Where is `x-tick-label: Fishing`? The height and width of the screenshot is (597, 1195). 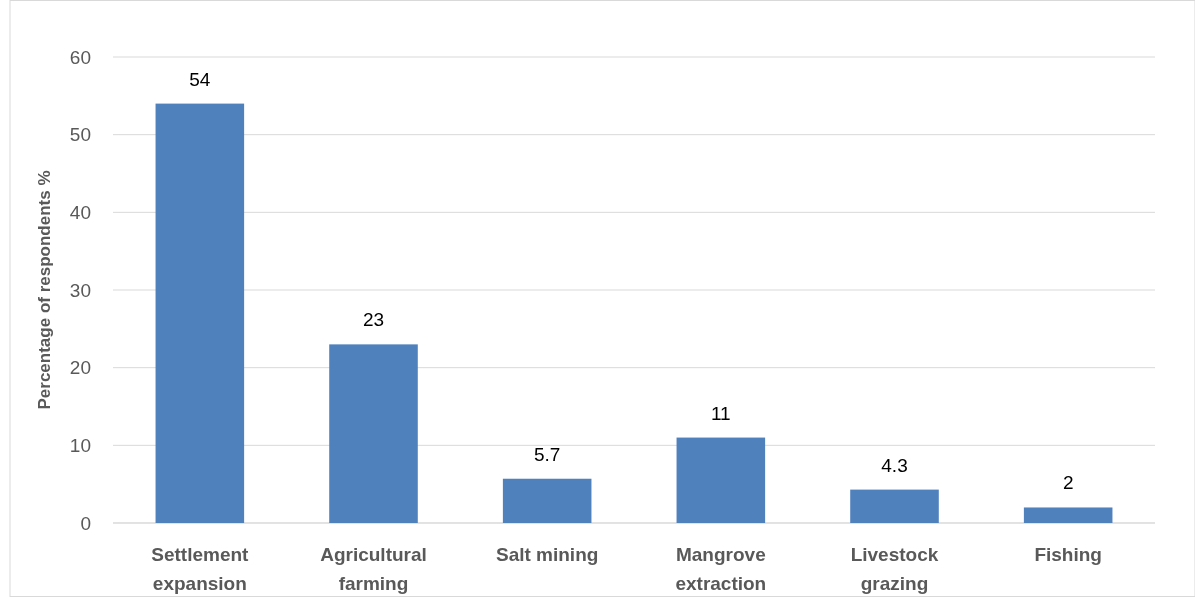 x-tick-label: Fishing is located at coordinates (1068, 554).